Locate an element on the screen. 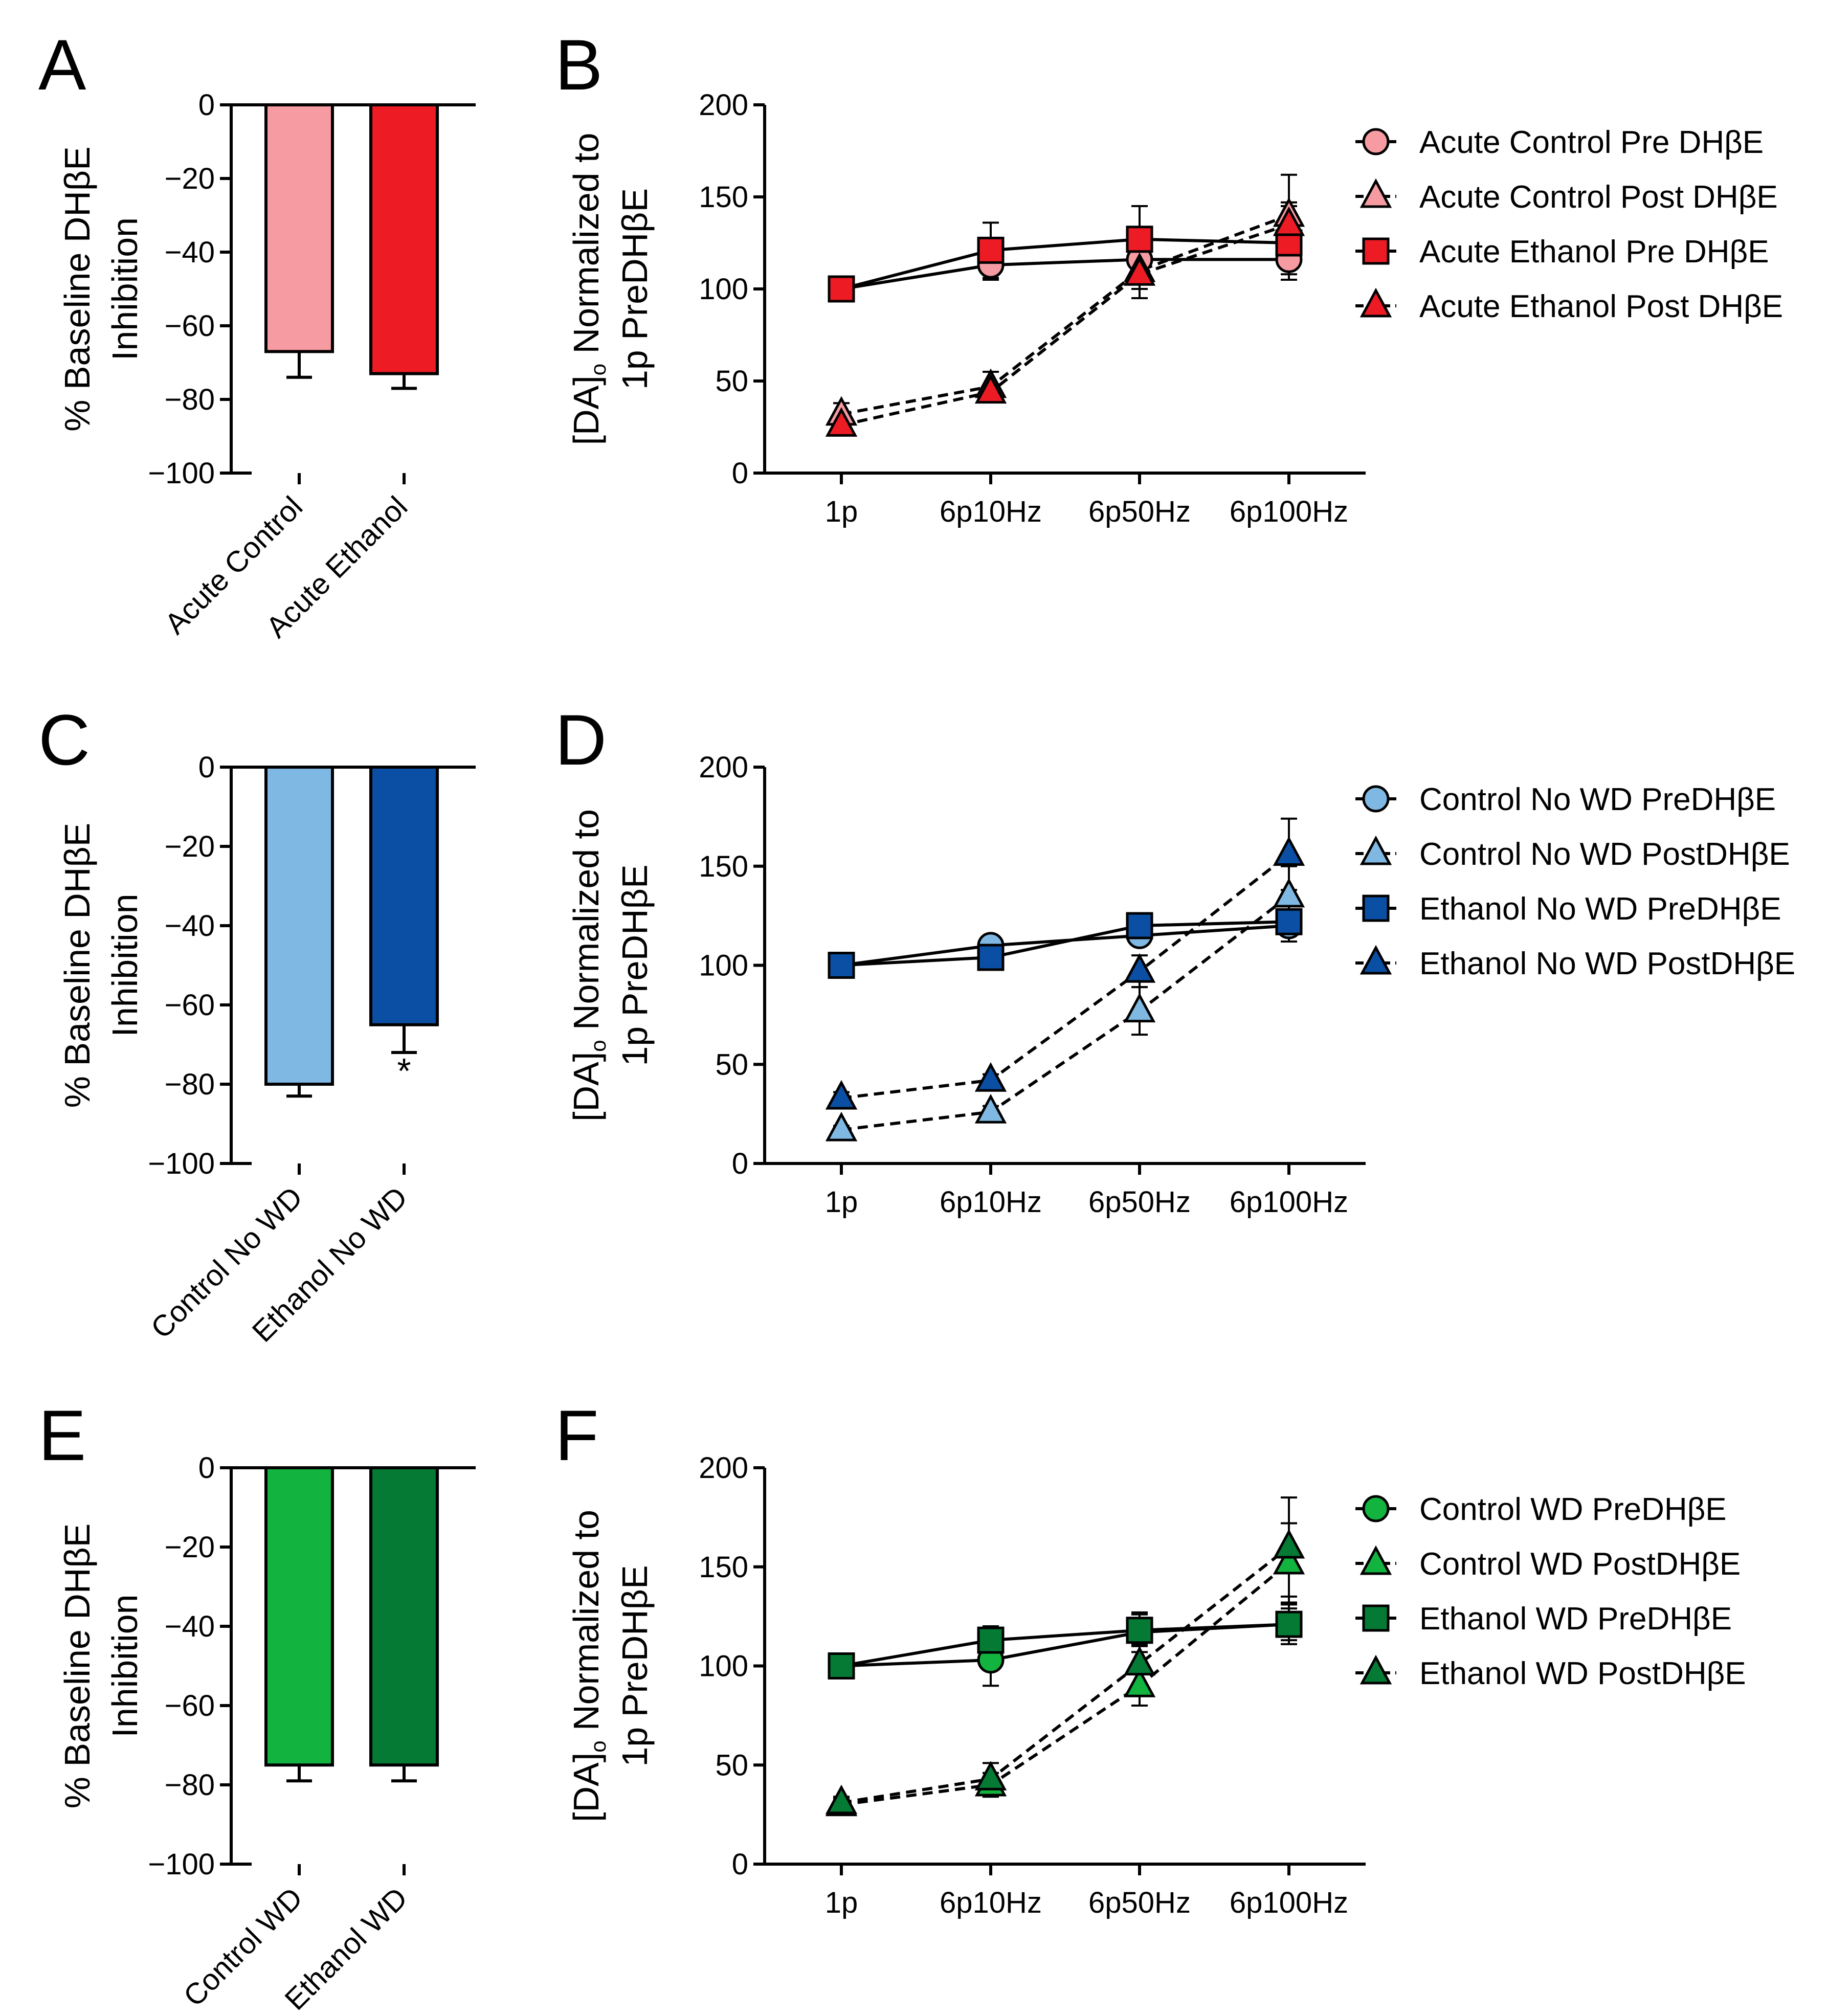 This screenshot has height=2016, width=1828. panel-letter-B: B is located at coordinates (579, 65).